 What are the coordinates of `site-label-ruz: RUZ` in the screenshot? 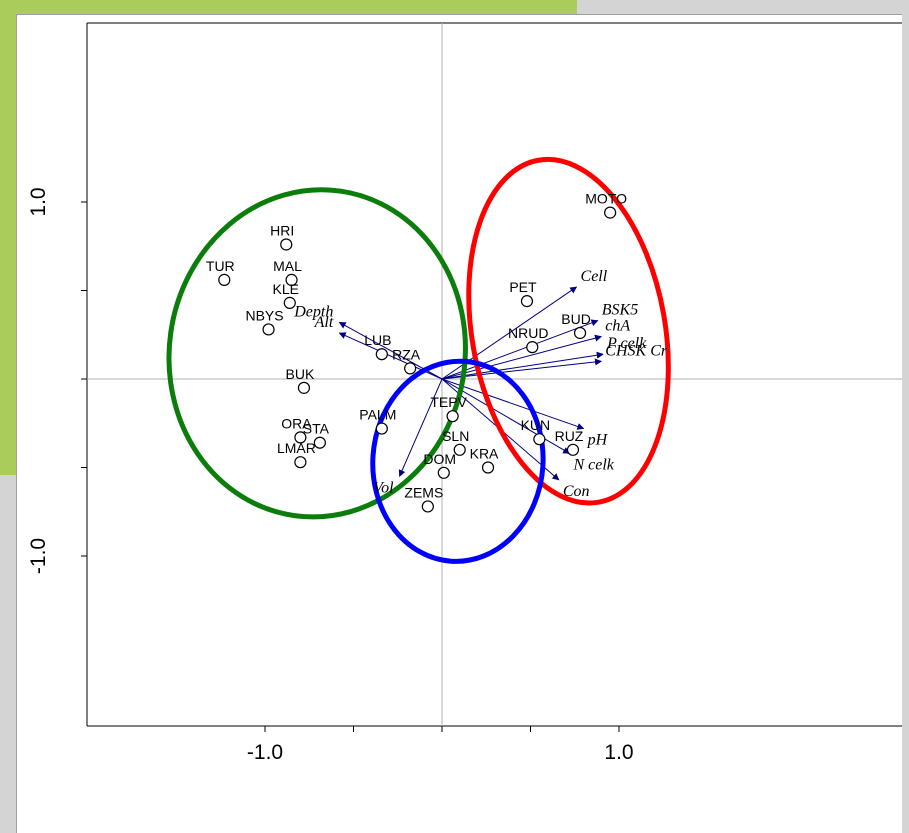 It's located at (569, 436).